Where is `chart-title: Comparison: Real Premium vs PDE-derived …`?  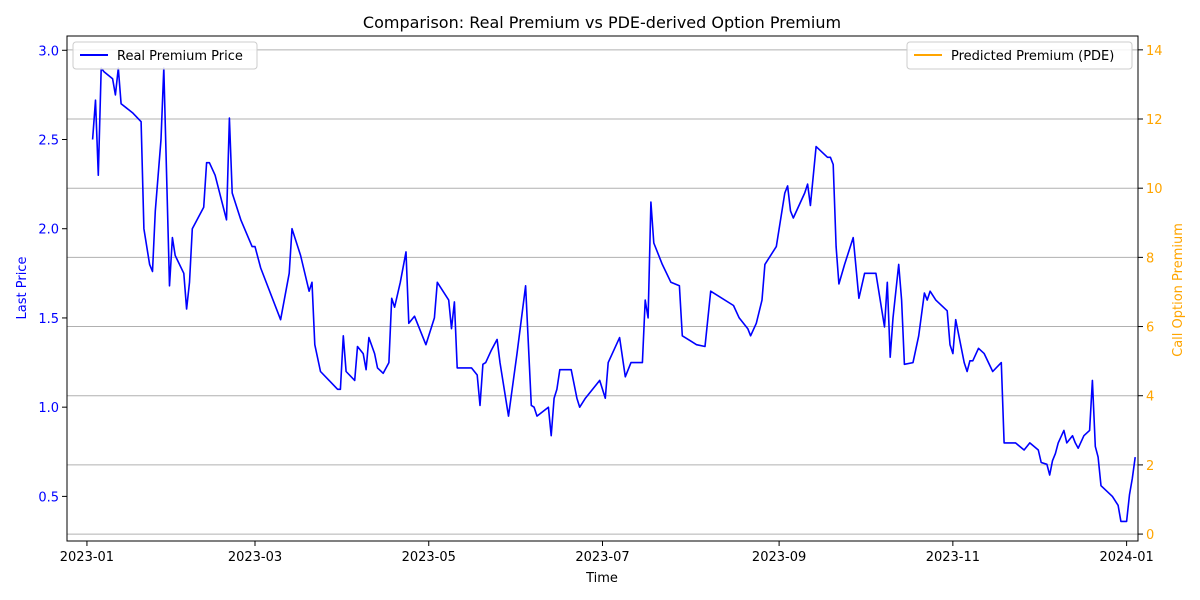 chart-title: Comparison: Real Premium vs PDE-derived … is located at coordinates (602, 22).